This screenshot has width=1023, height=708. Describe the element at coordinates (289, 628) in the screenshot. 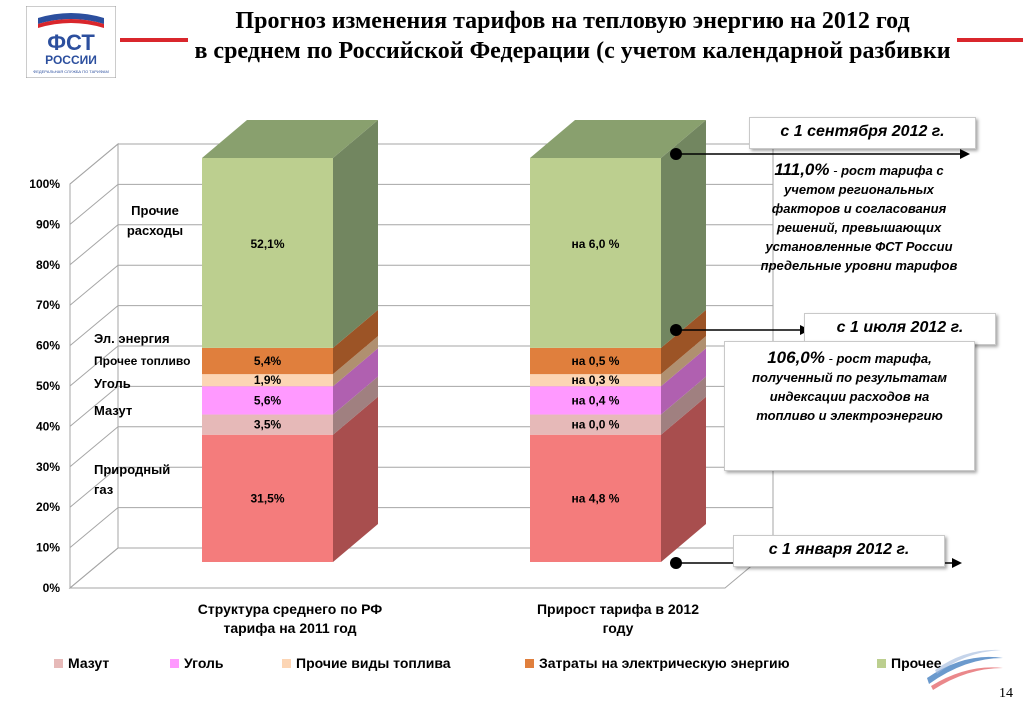

I see `category-label: тарифа на 2011 год` at that location.